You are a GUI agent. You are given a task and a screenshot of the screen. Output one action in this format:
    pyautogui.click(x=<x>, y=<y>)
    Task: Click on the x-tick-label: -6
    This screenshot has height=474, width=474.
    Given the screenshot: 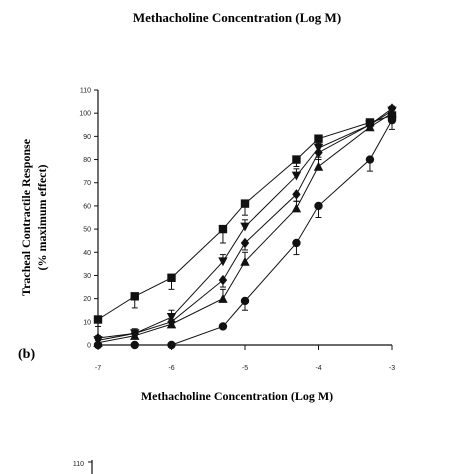 What is the action you would take?
    pyautogui.click(x=171, y=368)
    